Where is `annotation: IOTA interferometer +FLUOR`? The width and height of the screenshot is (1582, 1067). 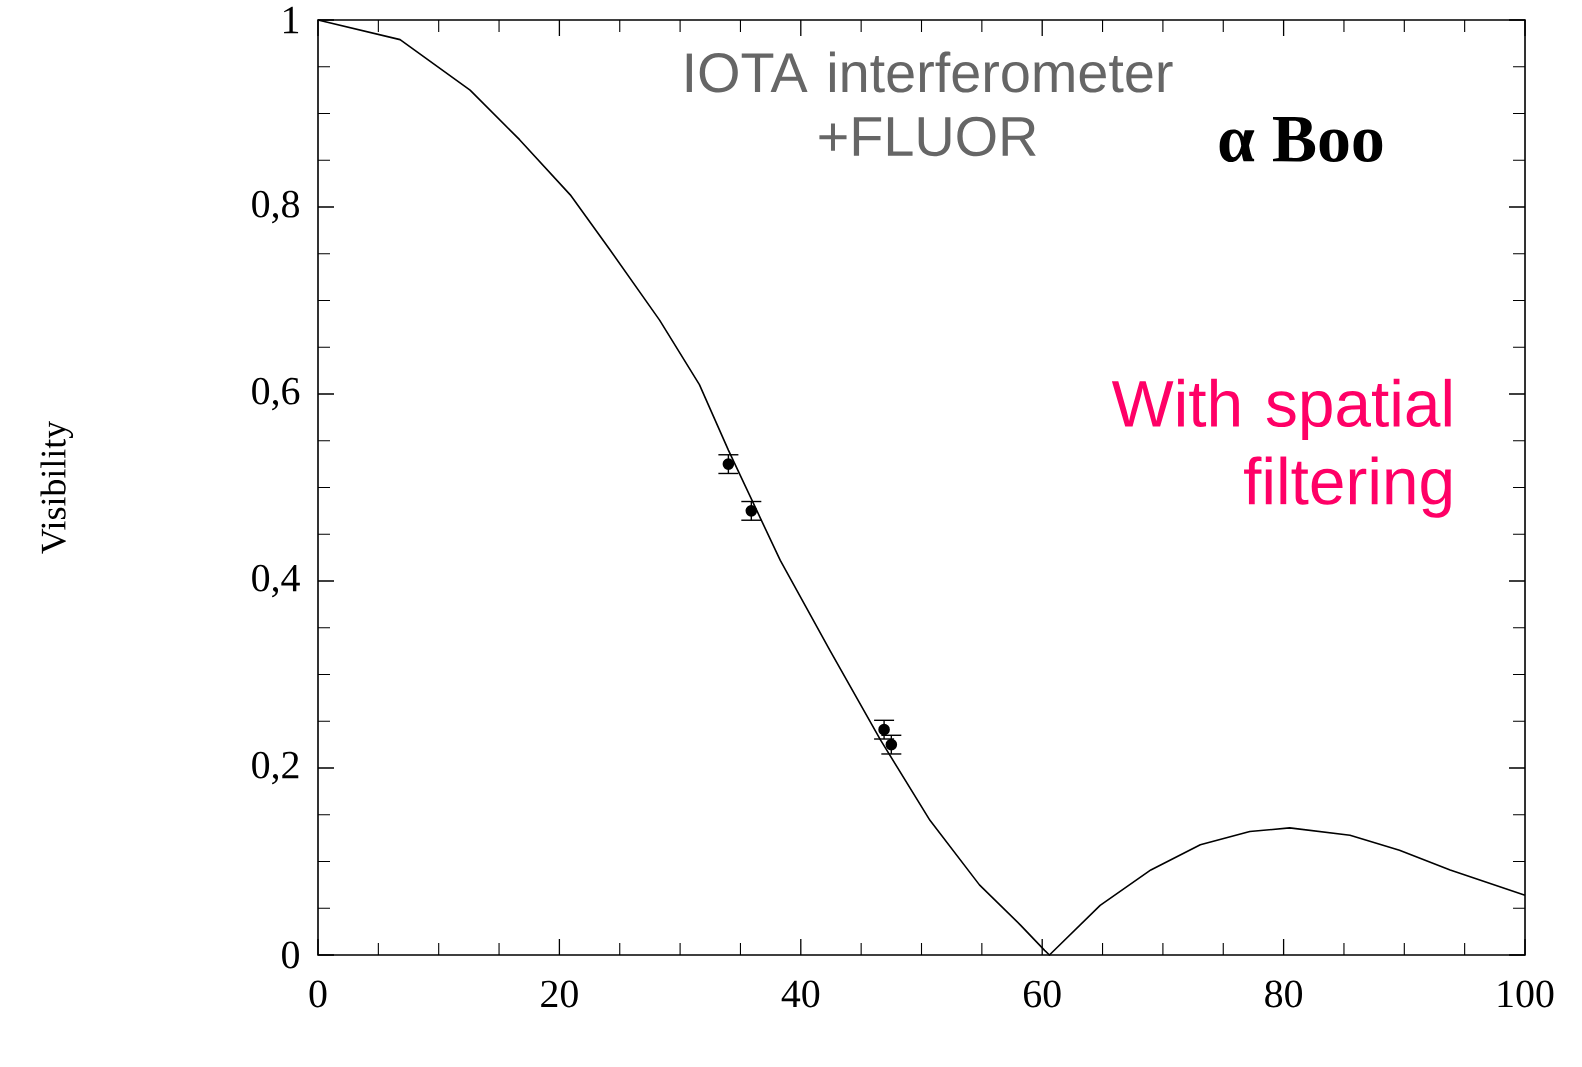 annotation: IOTA interferometer +FLUOR is located at coordinates (929, 104).